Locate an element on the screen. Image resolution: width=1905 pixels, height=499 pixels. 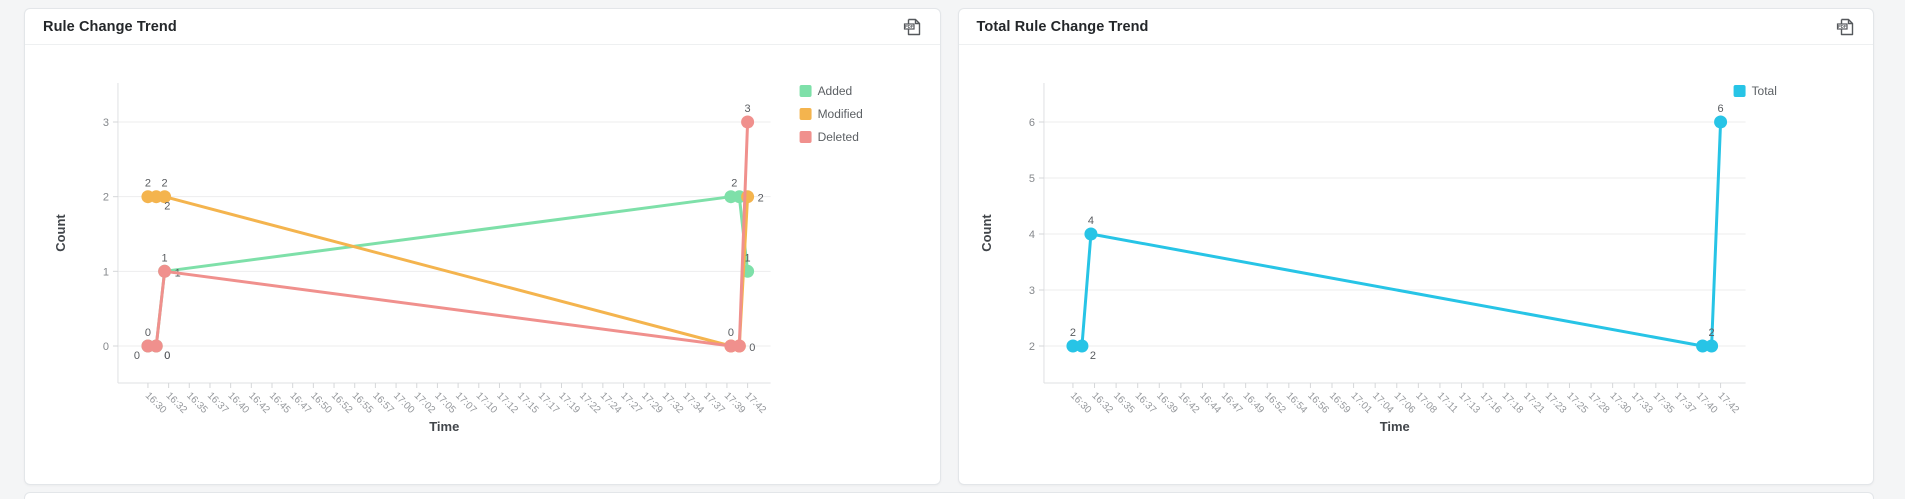
legend-item-added: Added is located at coordinates (826, 91).